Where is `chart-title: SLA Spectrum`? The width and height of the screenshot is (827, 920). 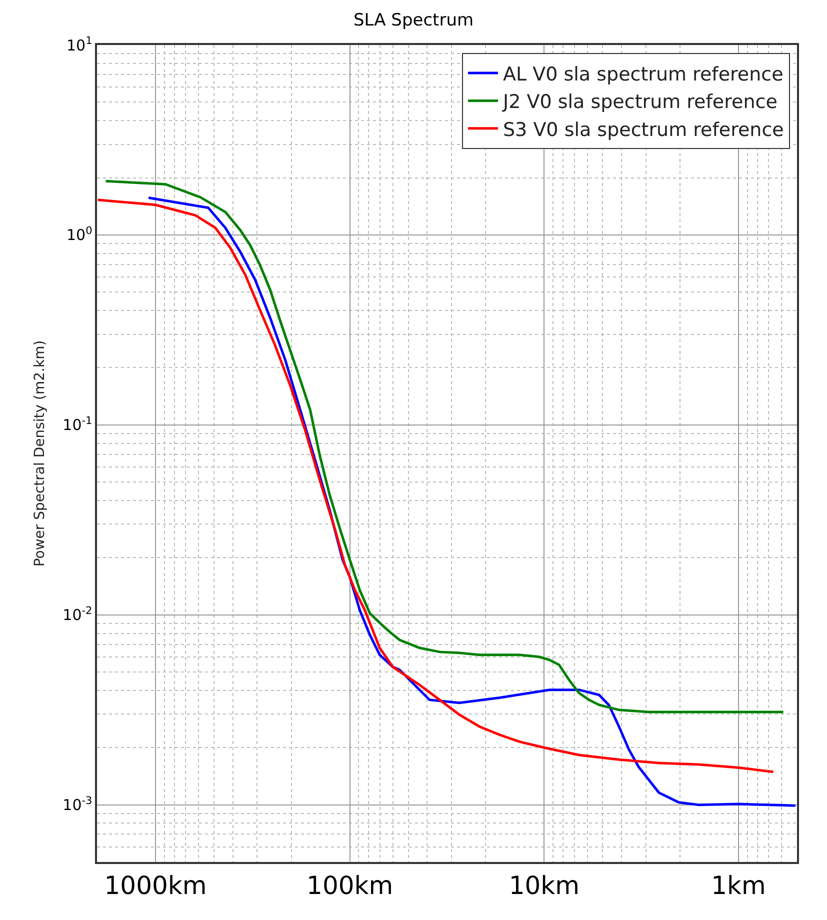
chart-title: SLA Spectrum is located at coordinates (413, 20).